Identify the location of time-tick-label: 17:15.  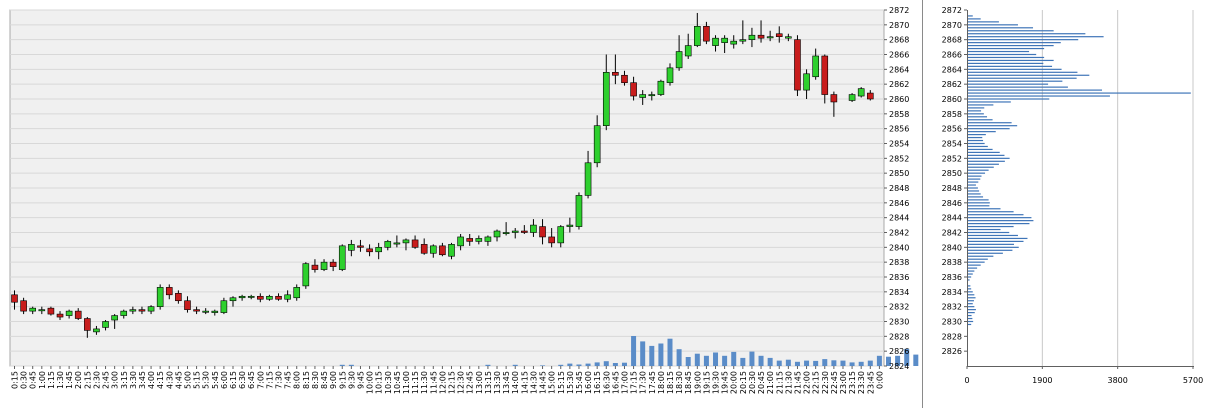
(634, 382).